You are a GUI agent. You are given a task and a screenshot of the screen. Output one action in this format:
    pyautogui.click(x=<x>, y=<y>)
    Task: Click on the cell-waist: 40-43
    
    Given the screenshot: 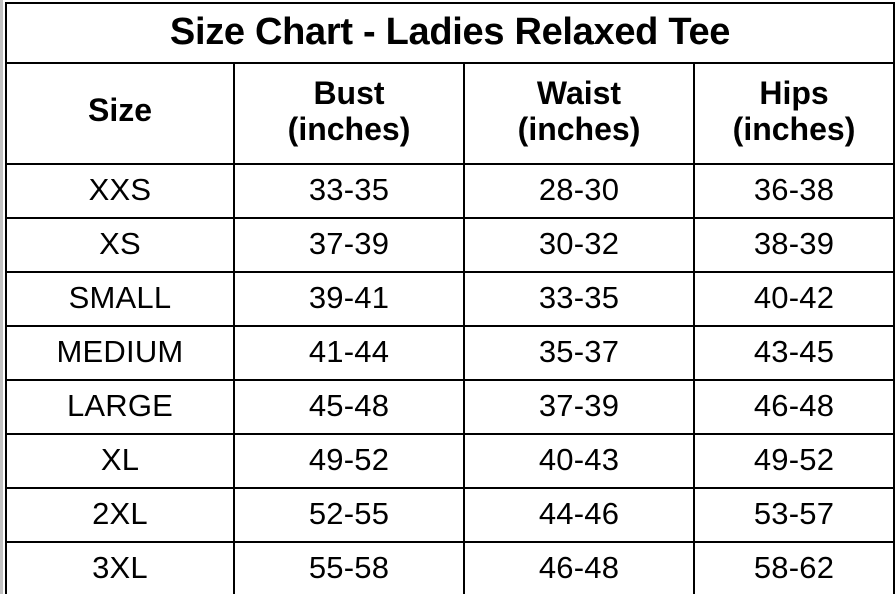 What is the action you would take?
    pyautogui.click(x=579, y=461)
    